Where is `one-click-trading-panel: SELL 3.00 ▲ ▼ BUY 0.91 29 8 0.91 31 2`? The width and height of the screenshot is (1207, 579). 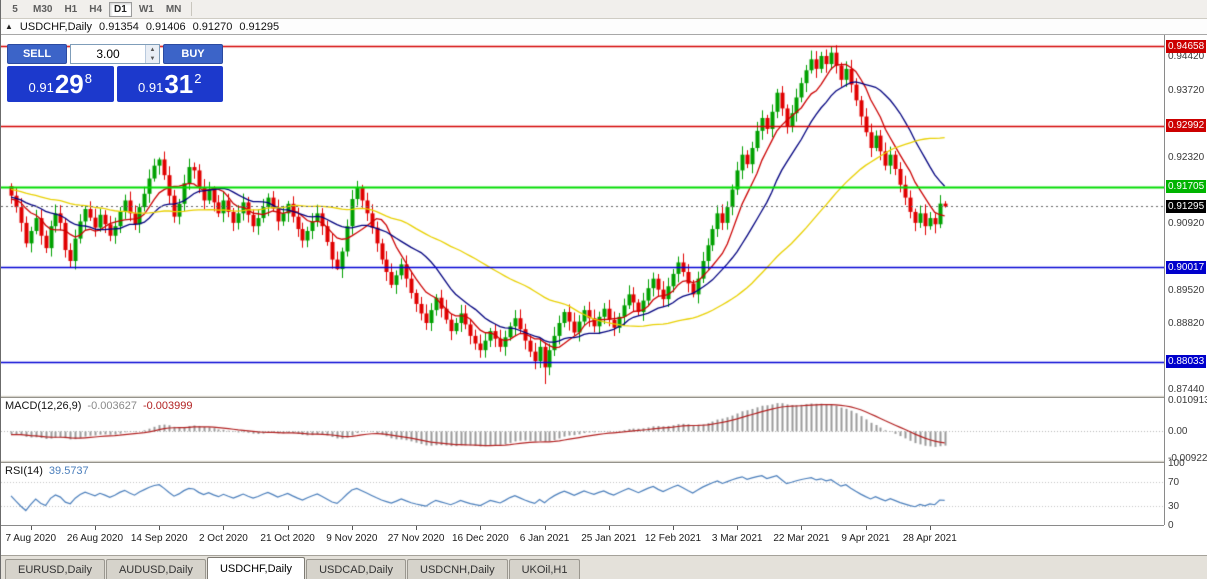 one-click-trading-panel: SELL 3.00 ▲ ▼ BUY 0.91 29 8 0.91 31 2 is located at coordinates (115, 73).